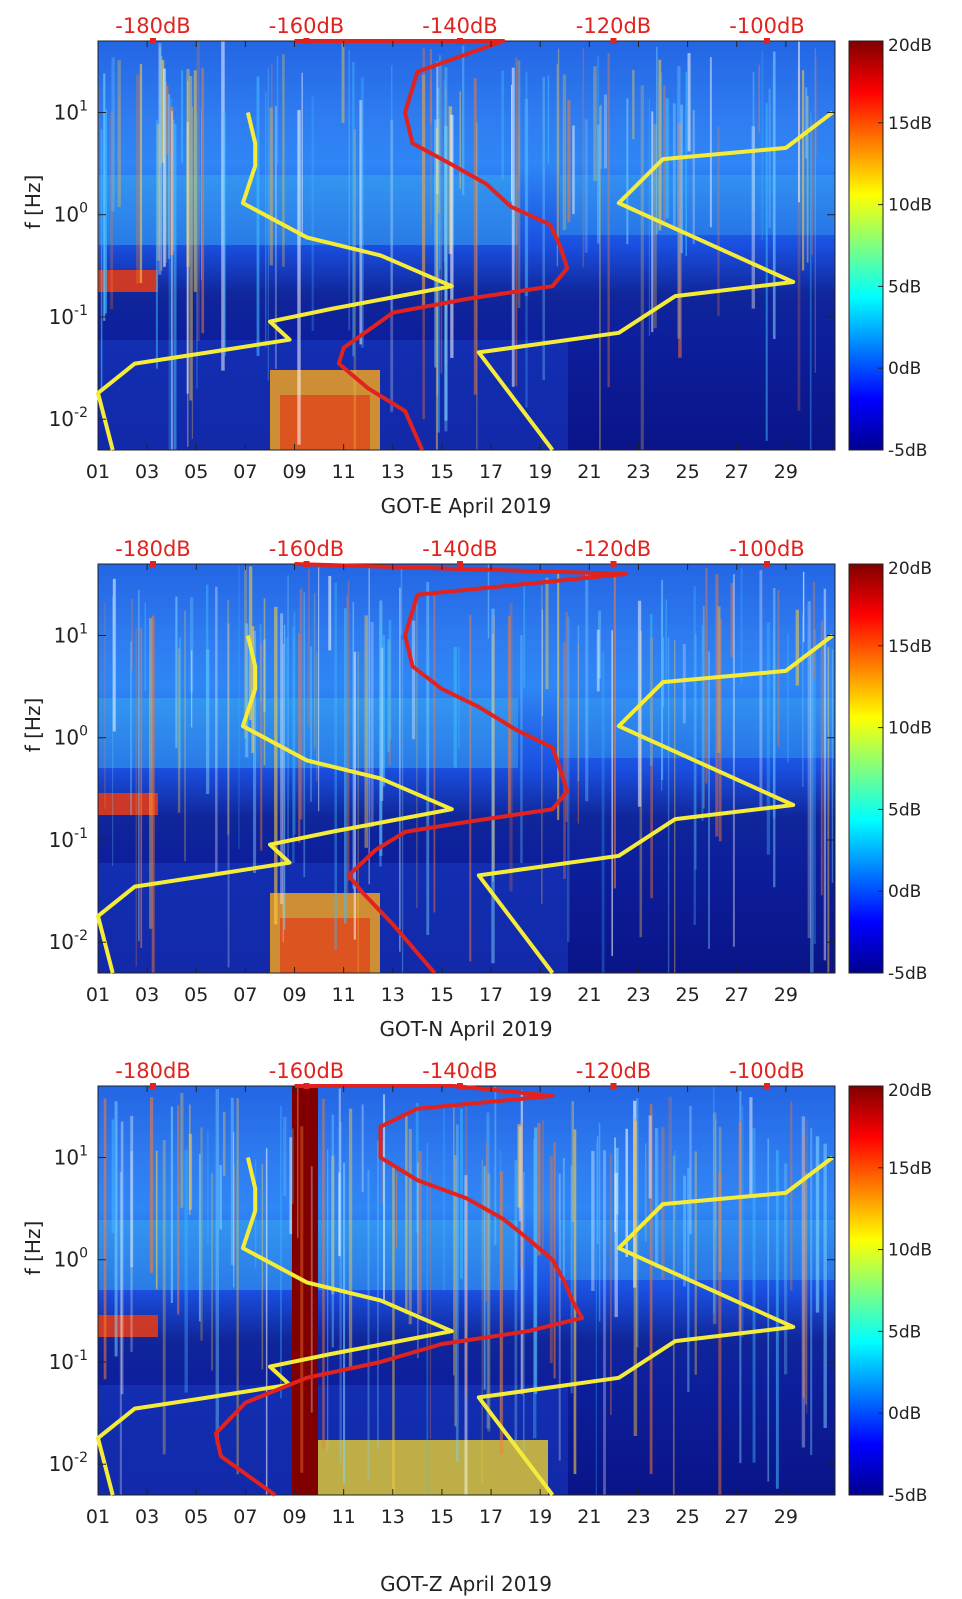  Describe the element at coordinates (196, 1517) in the screenshot. I see `x-tick-label: 05` at that location.